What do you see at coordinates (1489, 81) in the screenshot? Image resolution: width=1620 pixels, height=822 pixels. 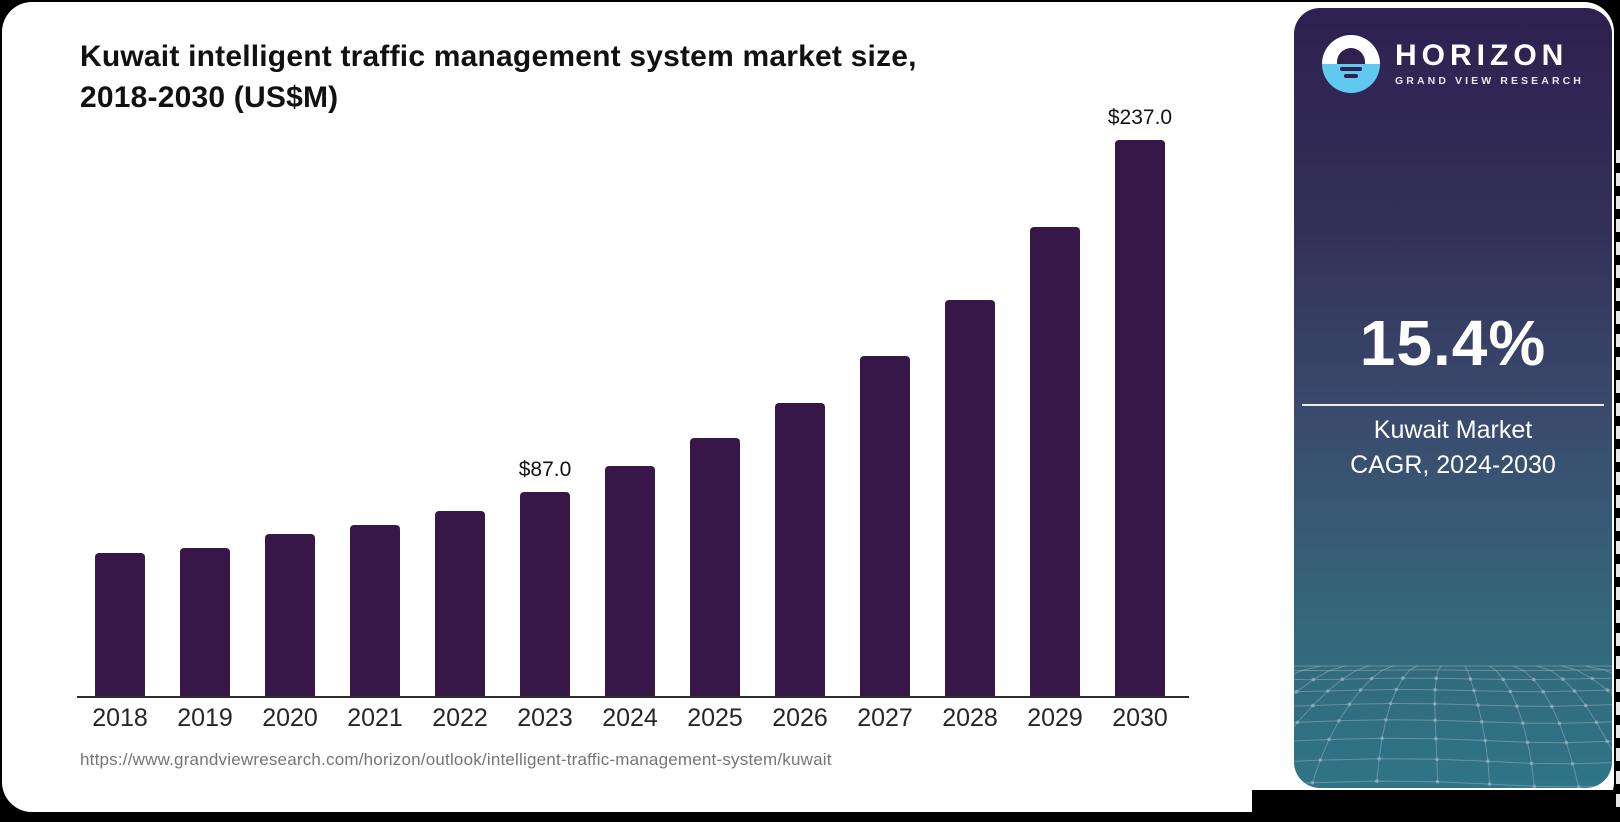 I see `brand-tagline: GRAND VIEW RESEARCH` at bounding box center [1489, 81].